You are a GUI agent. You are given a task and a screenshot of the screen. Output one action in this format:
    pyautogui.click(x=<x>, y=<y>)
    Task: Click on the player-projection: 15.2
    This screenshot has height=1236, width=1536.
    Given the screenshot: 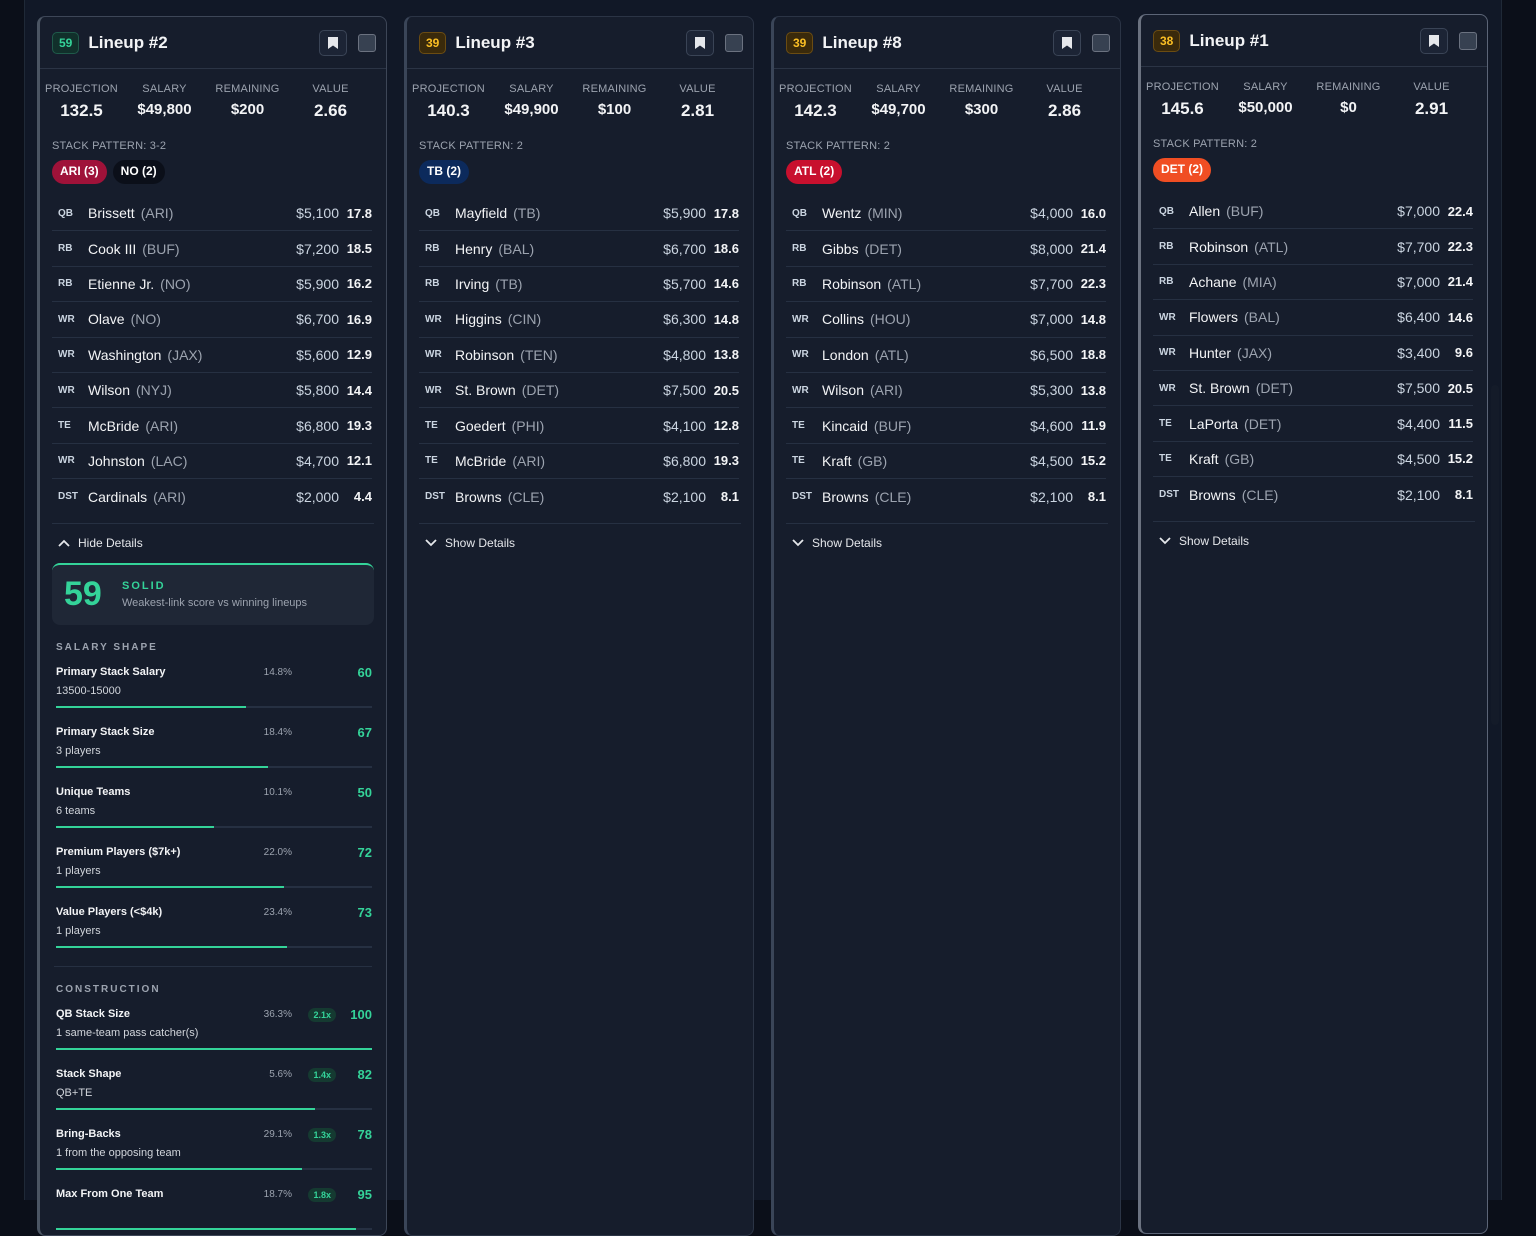 What is the action you would take?
    pyautogui.click(x=1093, y=461)
    